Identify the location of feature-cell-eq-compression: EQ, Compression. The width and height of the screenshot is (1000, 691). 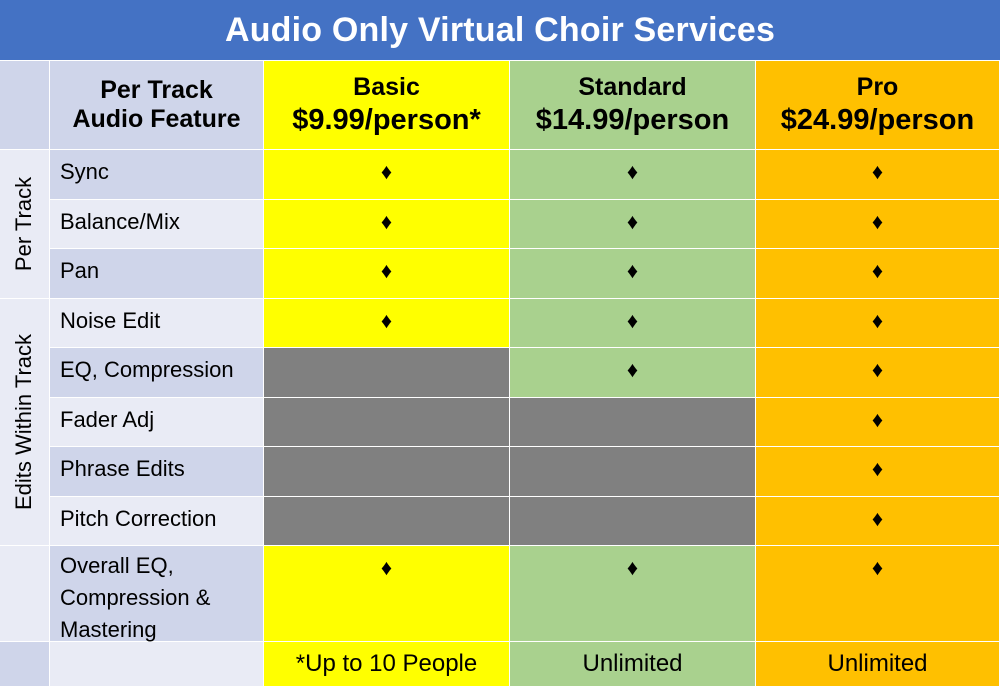
(157, 373).